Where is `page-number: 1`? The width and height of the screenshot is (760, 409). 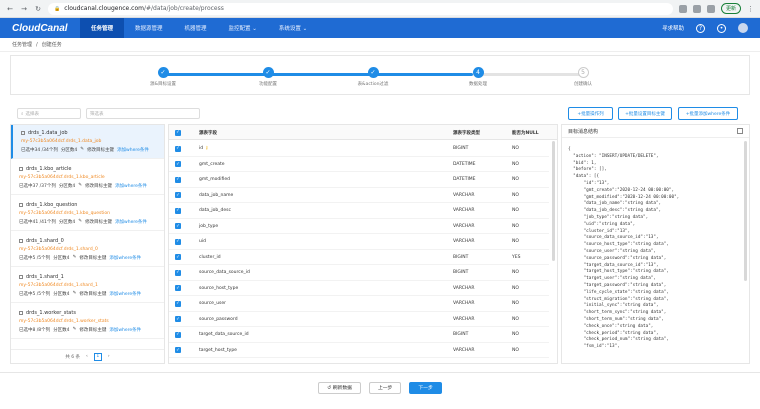 page-number: 1 is located at coordinates (97, 356).